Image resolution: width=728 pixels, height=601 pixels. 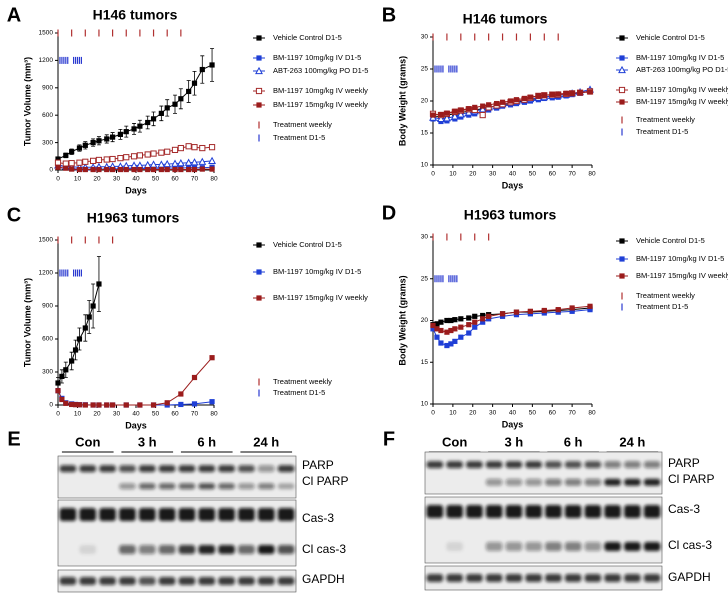 What do you see at coordinates (389, 15) in the screenshot?
I see `panel-label: B` at bounding box center [389, 15].